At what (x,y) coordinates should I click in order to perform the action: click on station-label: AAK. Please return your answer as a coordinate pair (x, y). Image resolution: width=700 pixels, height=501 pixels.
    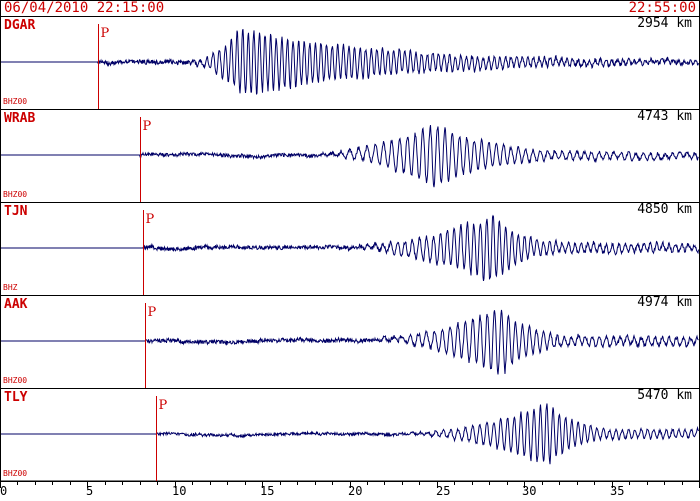
    Looking at the image, I should click on (16, 304).